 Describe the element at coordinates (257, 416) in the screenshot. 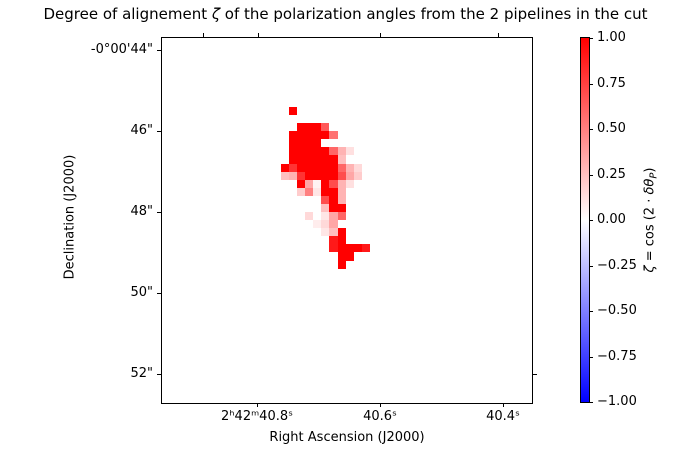

I see `x-tick-label: 2ʰ42ᵐ40.8ˢ` at that location.